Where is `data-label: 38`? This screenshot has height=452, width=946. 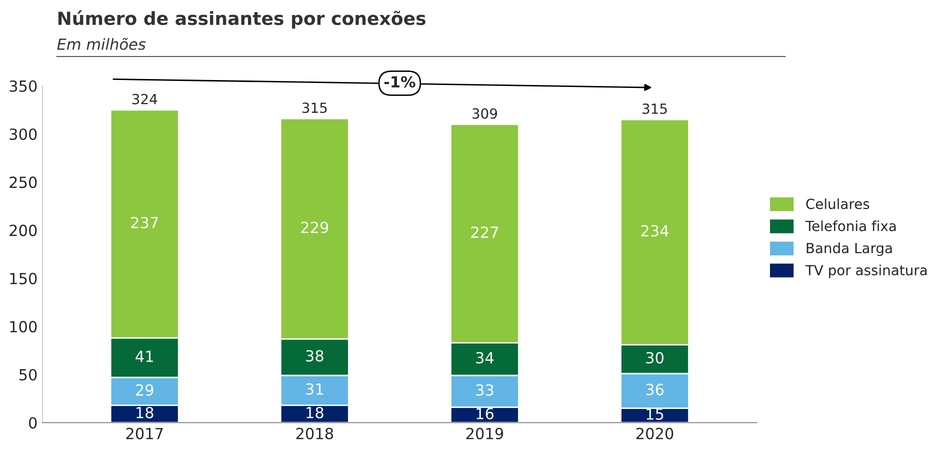 data-label: 38 is located at coordinates (315, 356).